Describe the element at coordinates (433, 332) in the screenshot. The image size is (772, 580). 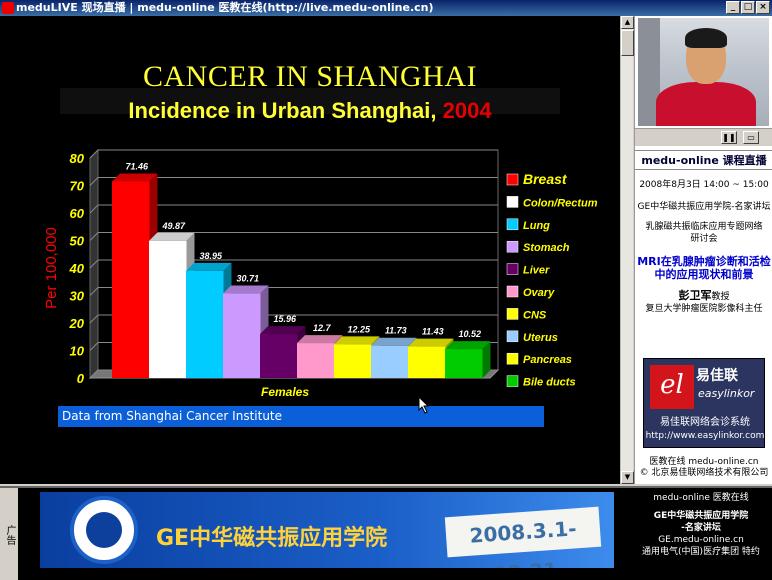
I see `data-label: 11.43` at that location.